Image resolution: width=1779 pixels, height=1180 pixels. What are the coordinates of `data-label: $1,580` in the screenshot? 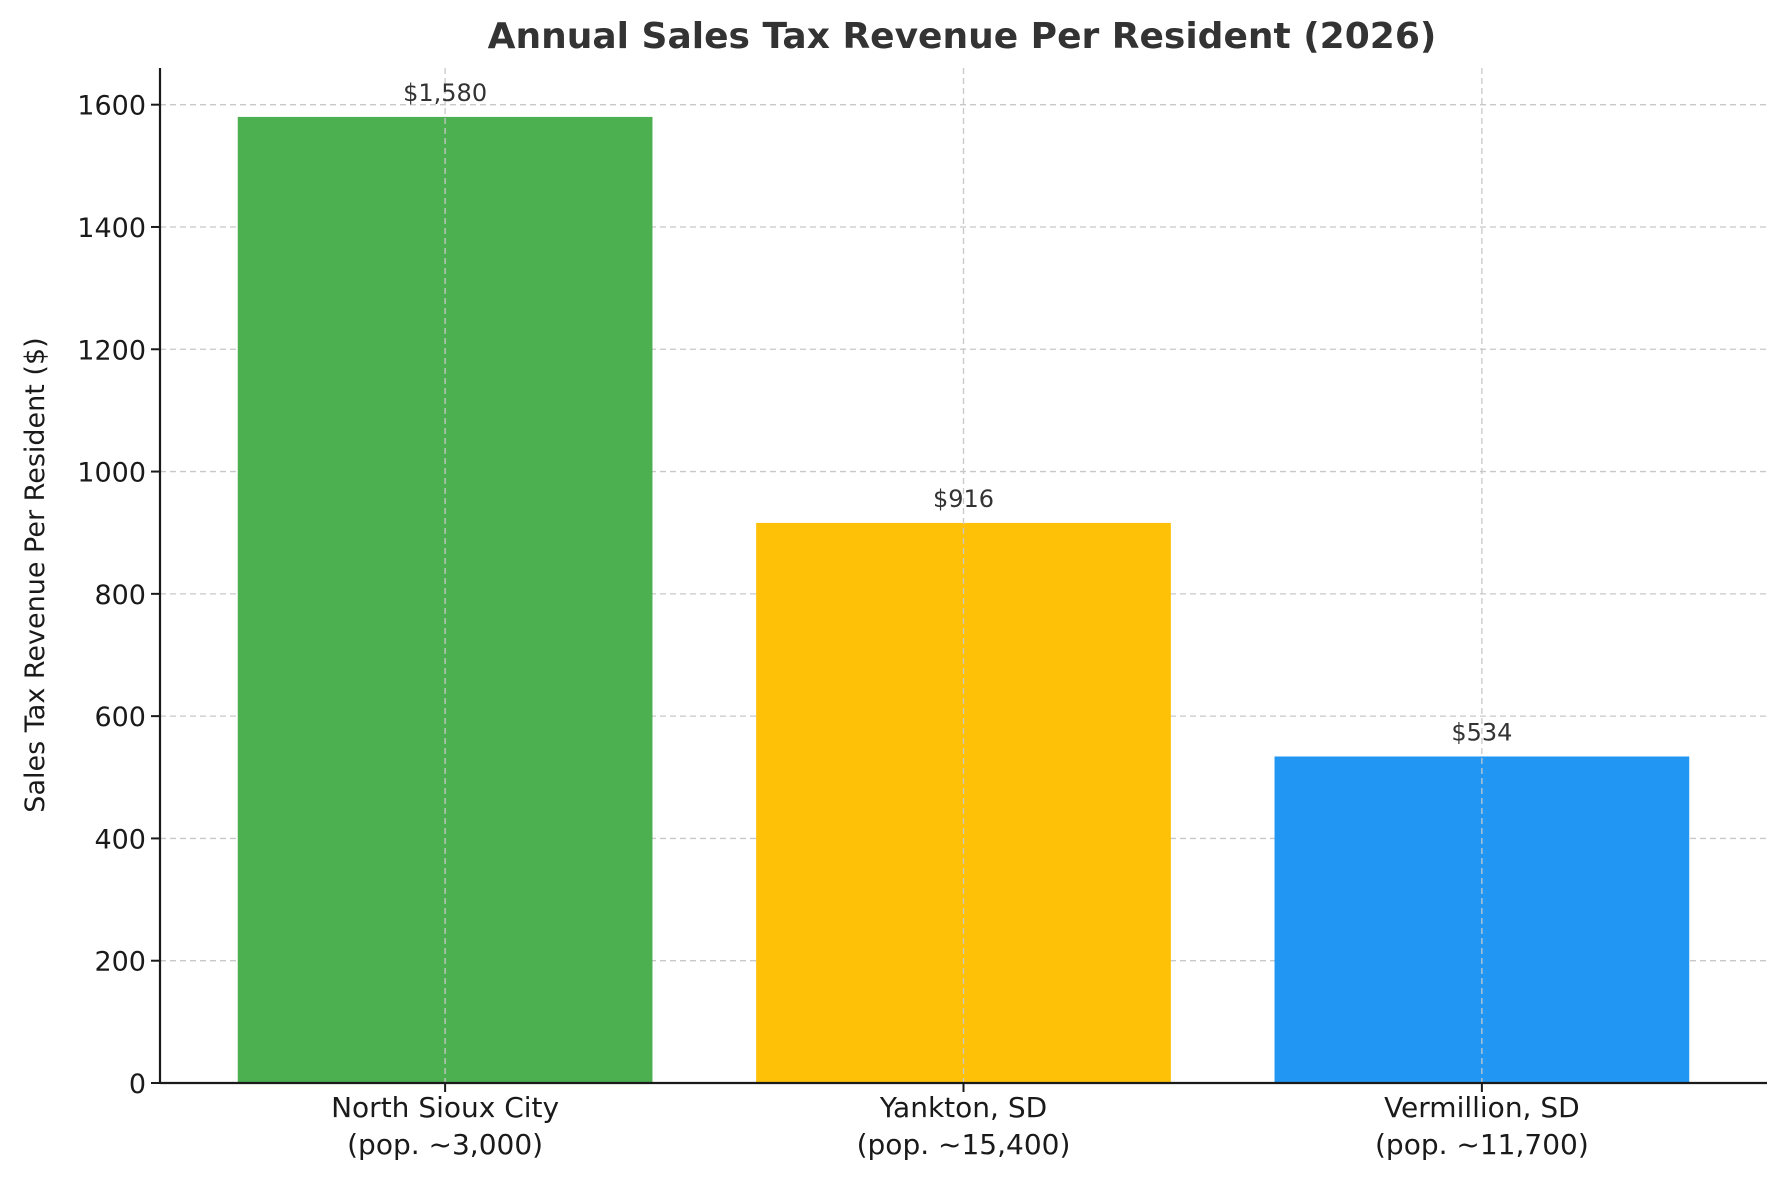 It's located at (445, 93).